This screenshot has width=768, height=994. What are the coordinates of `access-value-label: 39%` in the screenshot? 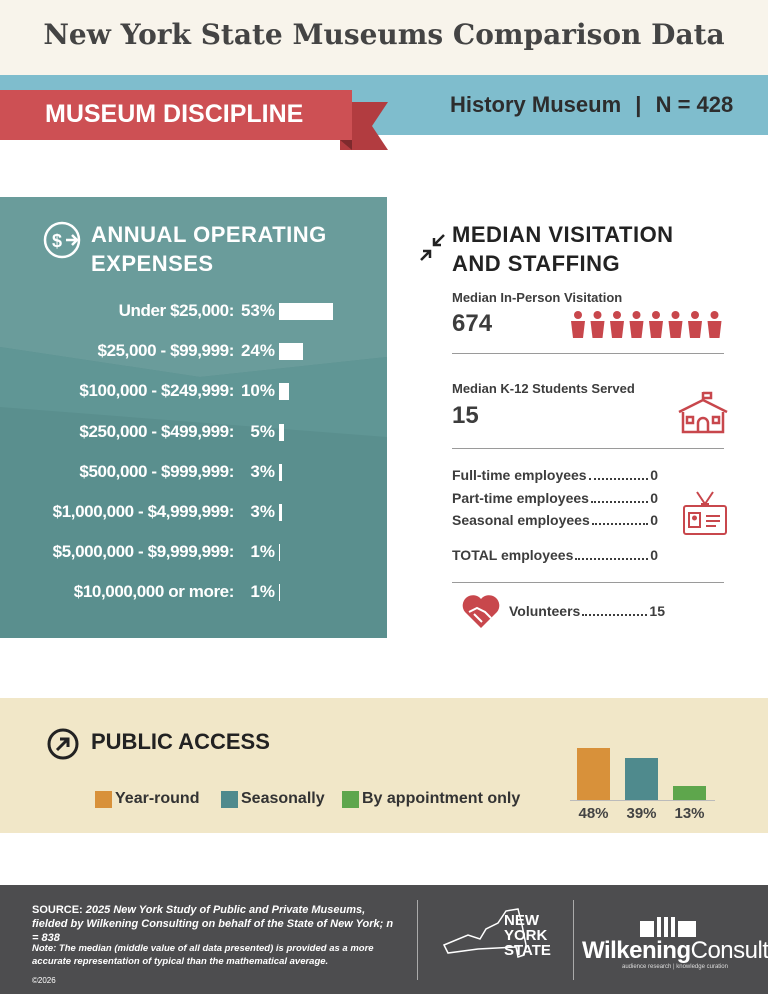 It's located at (641, 813).